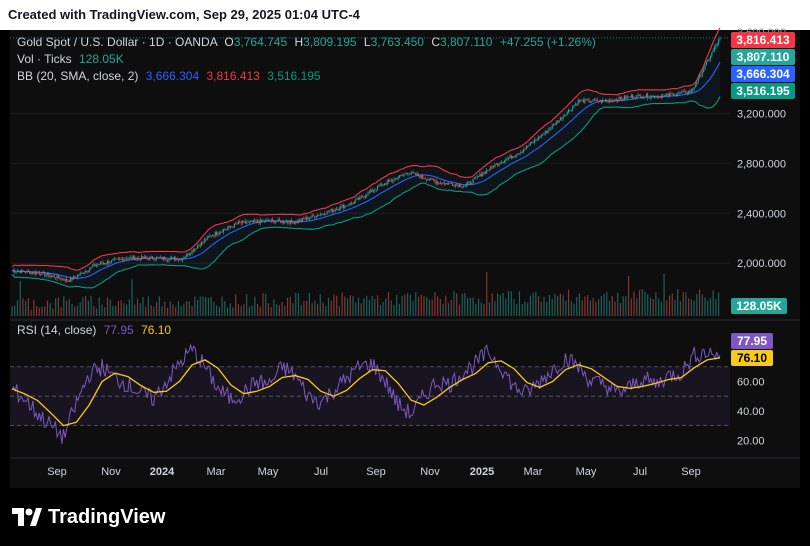 The height and width of the screenshot is (546, 810). Describe the element at coordinates (752, 358) in the screenshot. I see `rsi-ma-value-label: 76.10` at that location.